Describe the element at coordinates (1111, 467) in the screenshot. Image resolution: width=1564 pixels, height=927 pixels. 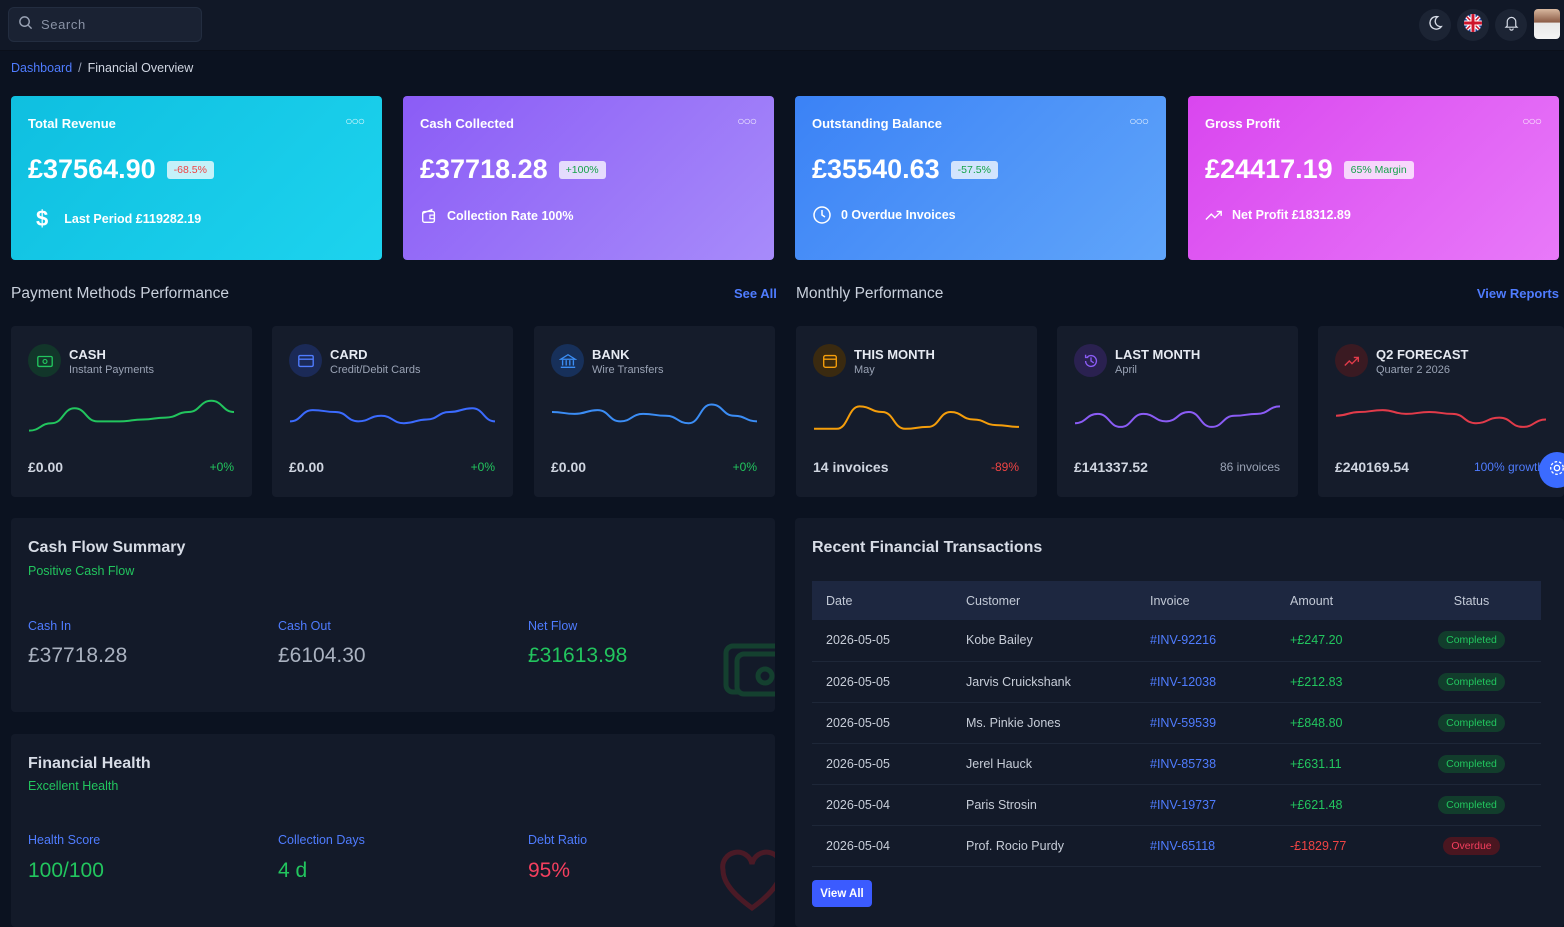
I see `month-value: £141337.52` at that location.